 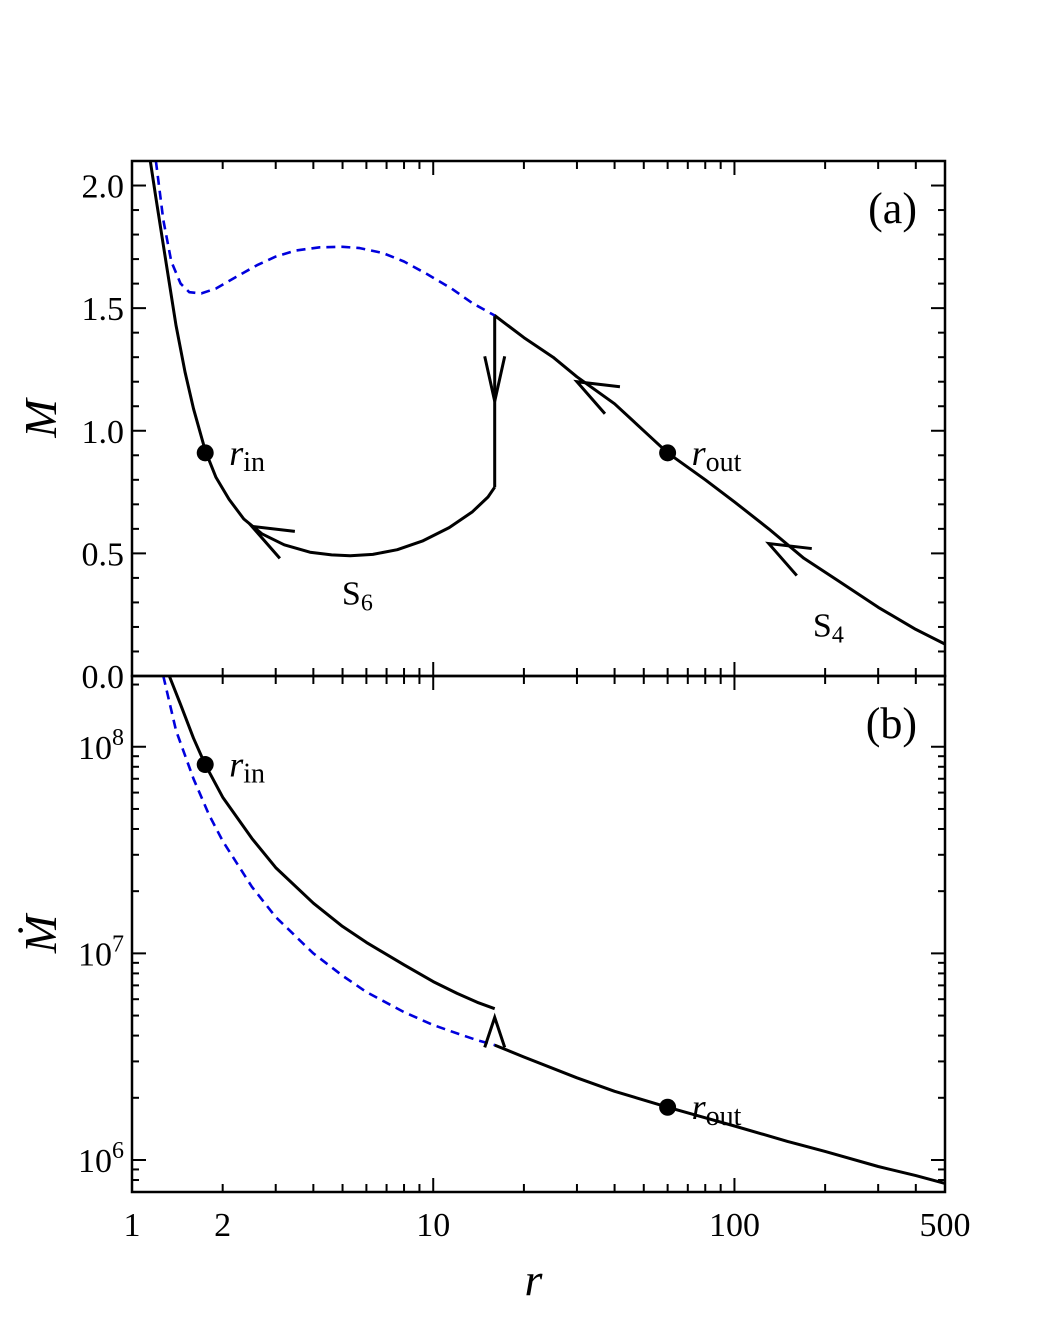 I want to click on panel-a-annotation-S6: S6, so click(x=357, y=596).